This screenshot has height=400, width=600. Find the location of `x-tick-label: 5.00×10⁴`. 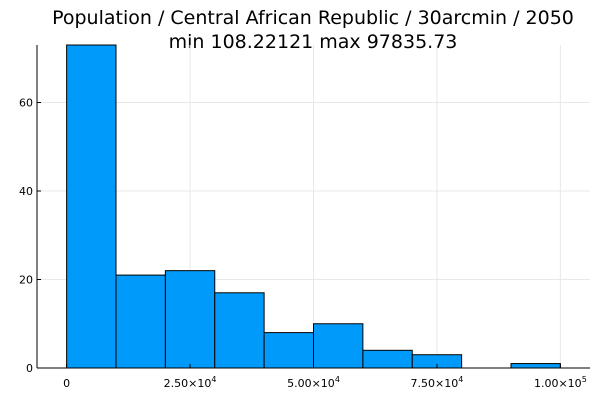

x-tick-label: 5.00×10⁴ is located at coordinates (313, 382).